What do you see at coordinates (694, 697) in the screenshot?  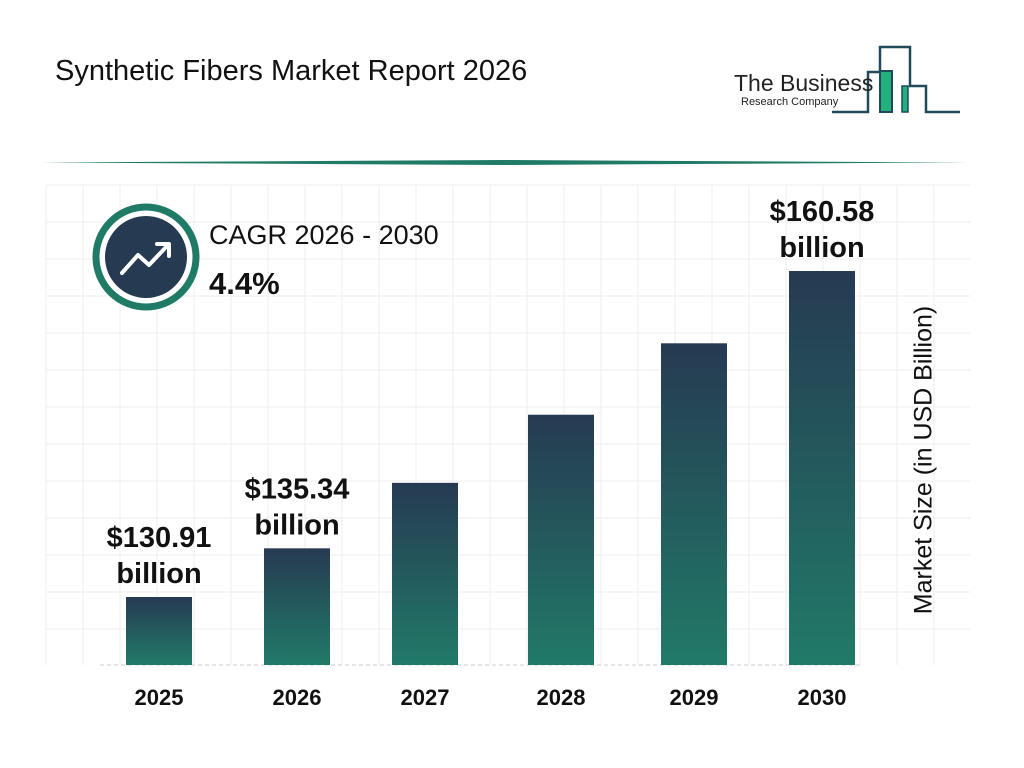 I see `x-tick-label: 2029` at bounding box center [694, 697].